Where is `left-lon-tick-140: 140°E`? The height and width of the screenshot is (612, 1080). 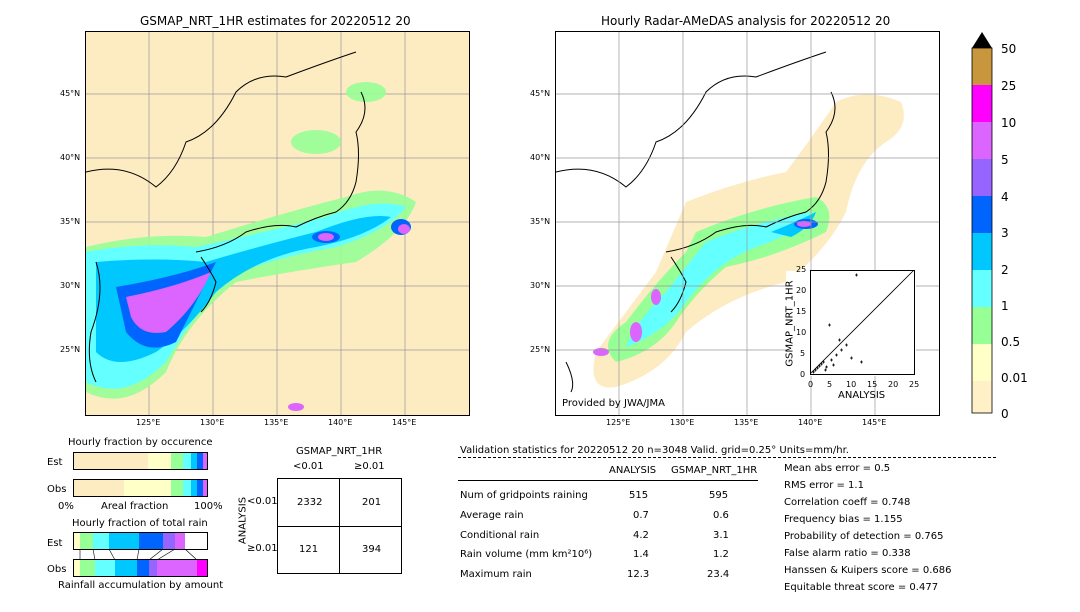 left-lon-tick-140: 140°E is located at coordinates (340, 422).